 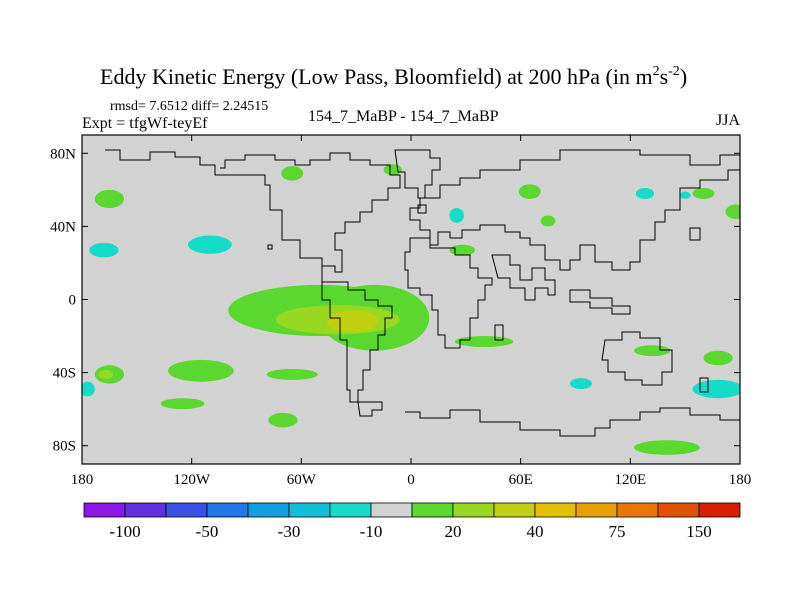 I want to click on colorbar: -100 -50 -30 -10 20 40 75 150, so click(x=412, y=521).